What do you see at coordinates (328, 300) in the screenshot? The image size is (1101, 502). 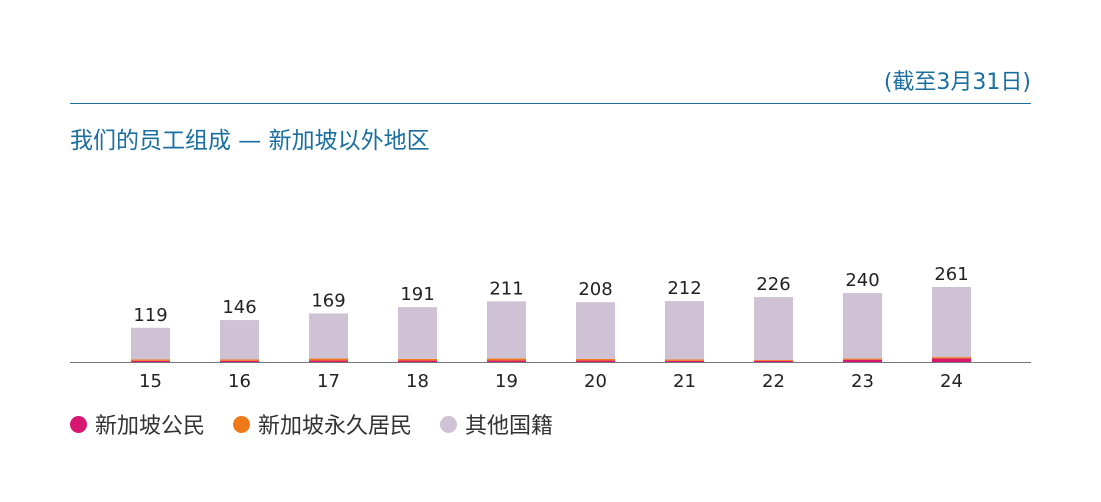 I see `total-label-17: 169` at bounding box center [328, 300].